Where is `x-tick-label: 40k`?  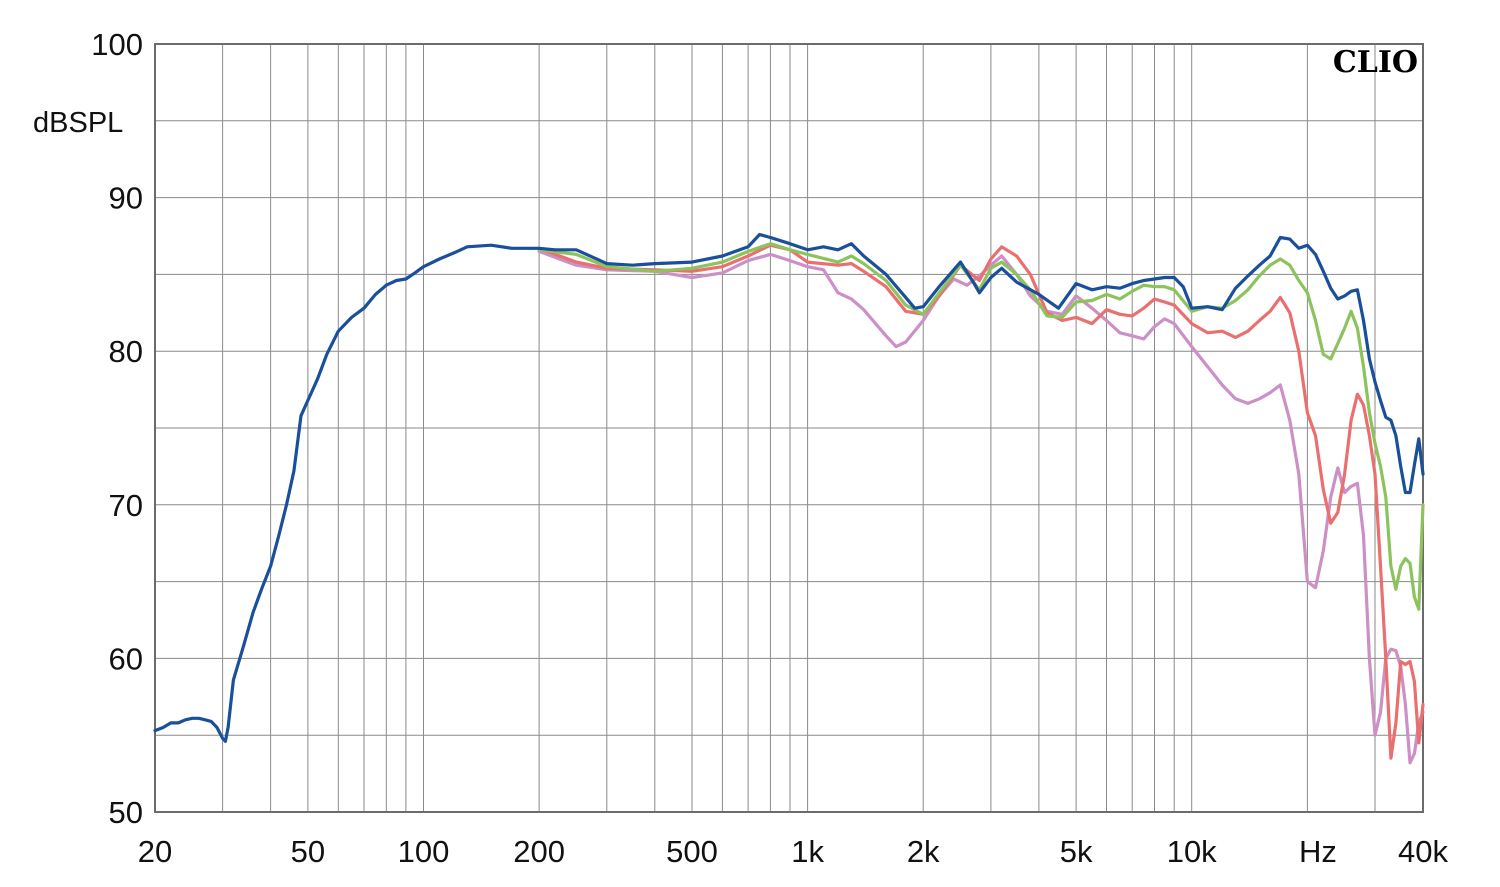 x-tick-label: 40k is located at coordinates (1423, 851).